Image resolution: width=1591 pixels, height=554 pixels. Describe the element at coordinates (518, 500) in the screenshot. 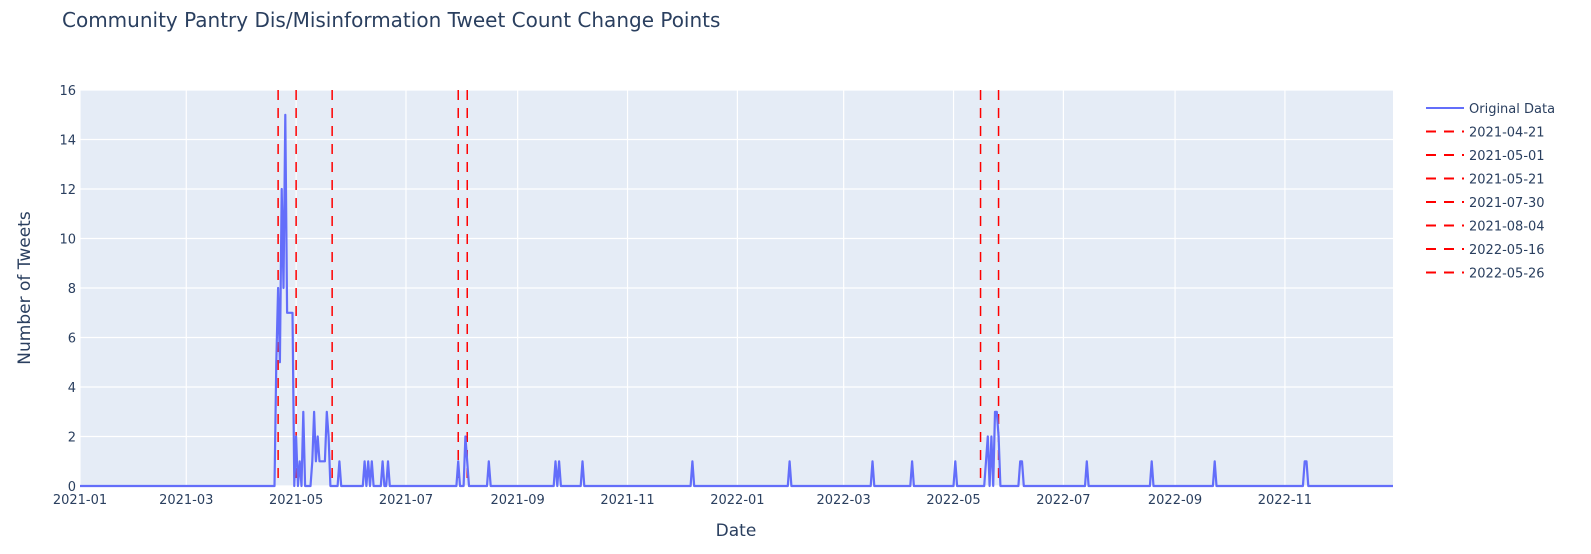

I see `x-tick-label: 2021-09` at that location.